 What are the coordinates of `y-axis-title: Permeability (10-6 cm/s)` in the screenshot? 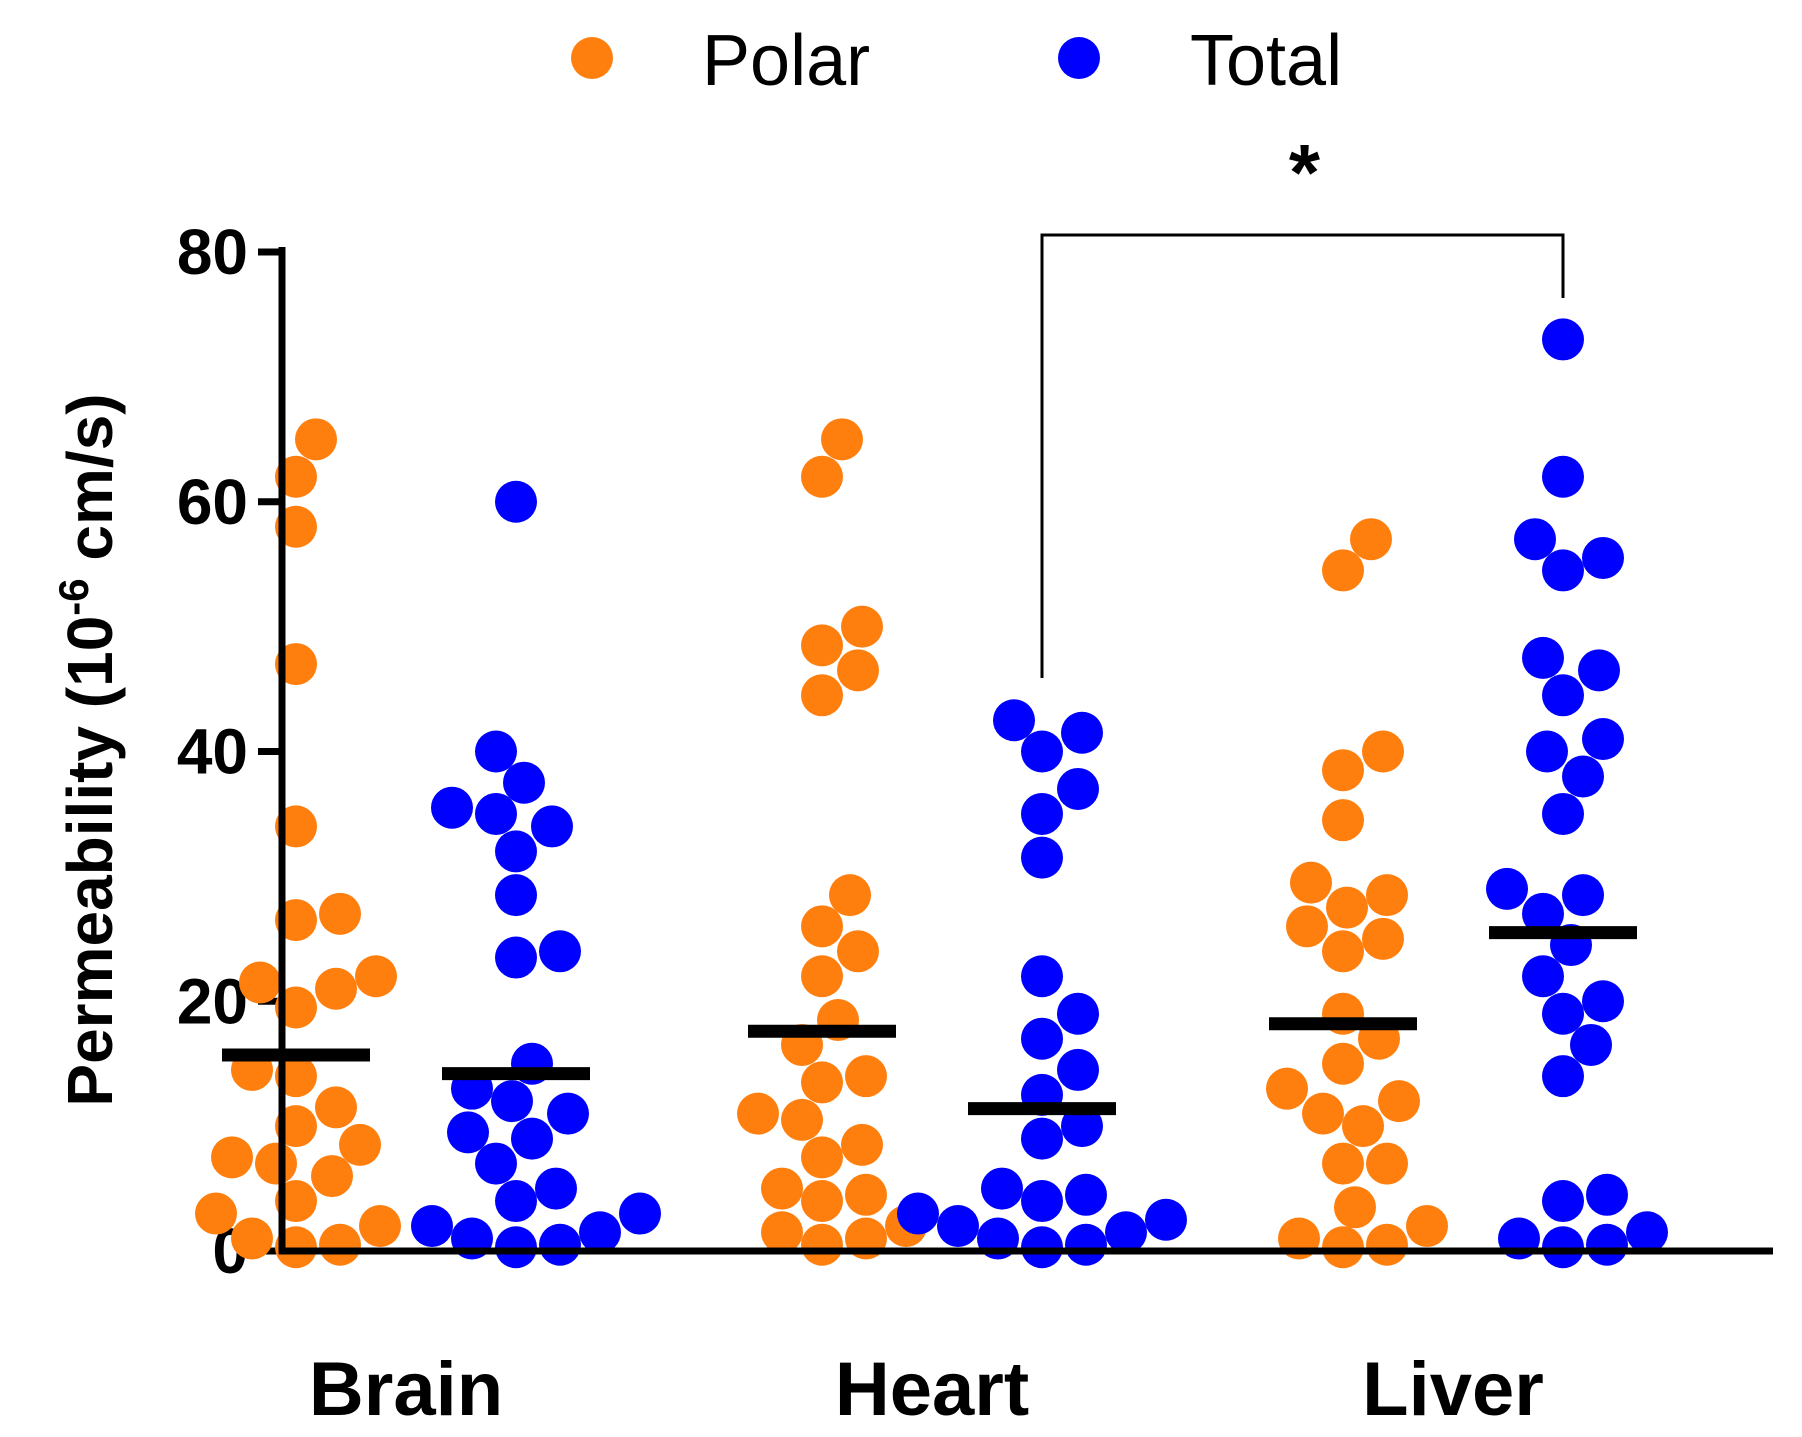 It's located at (88, 749).